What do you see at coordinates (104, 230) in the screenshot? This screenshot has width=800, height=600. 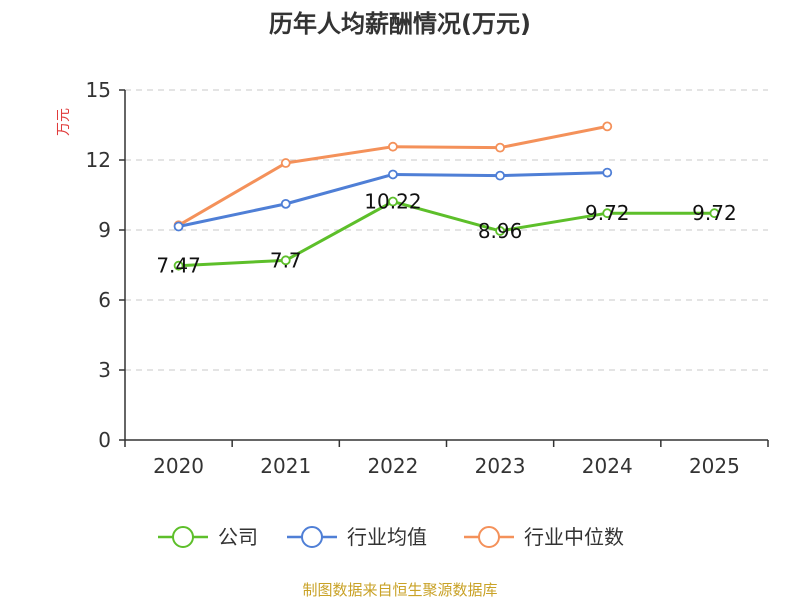 I see `y-tick-label: 9` at bounding box center [104, 230].